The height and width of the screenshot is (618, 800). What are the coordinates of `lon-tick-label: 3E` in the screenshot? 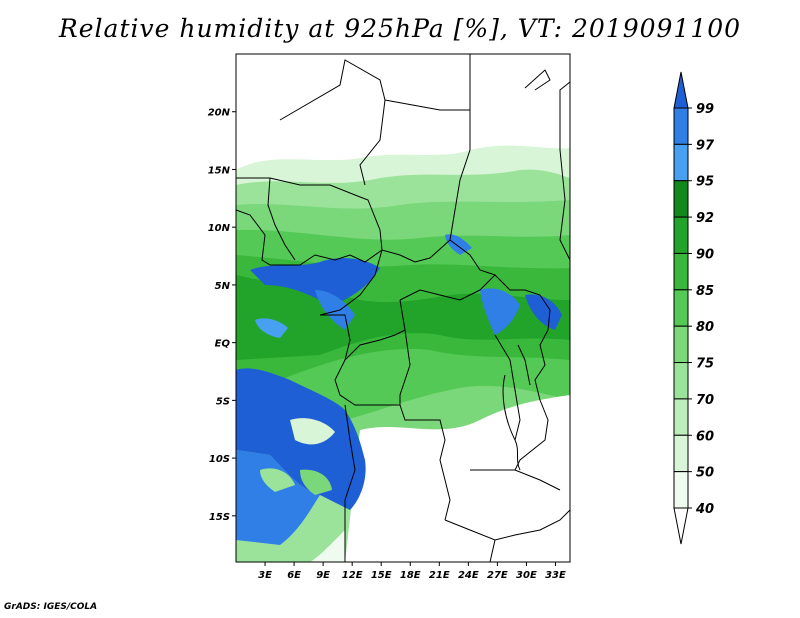 It's located at (265, 575).